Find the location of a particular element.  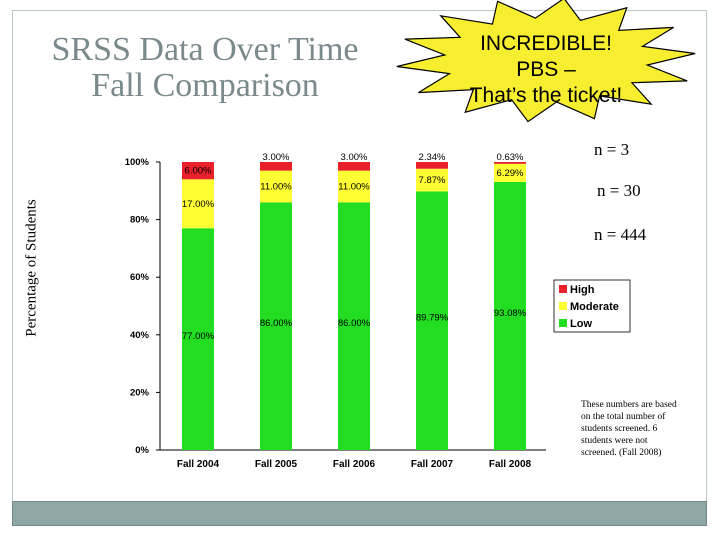

callout-line-3: That’s the ticket! is located at coordinates (546, 95).